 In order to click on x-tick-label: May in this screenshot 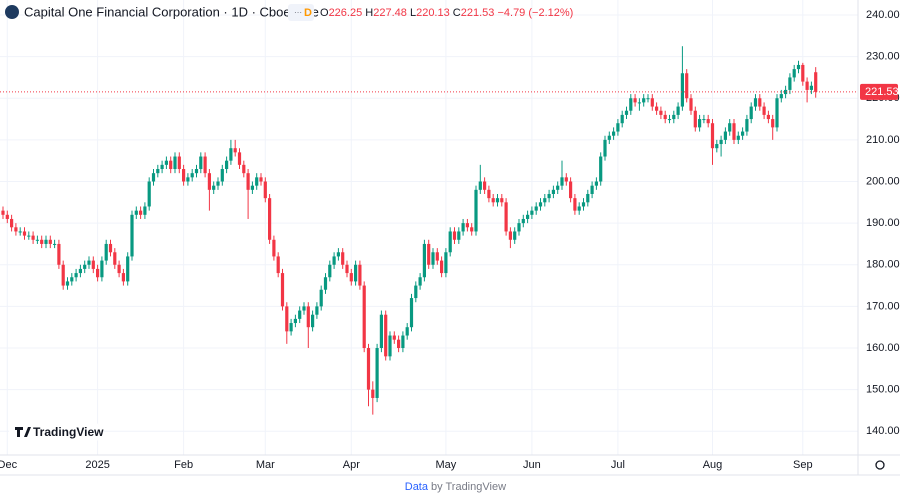, I will do `click(446, 465)`.